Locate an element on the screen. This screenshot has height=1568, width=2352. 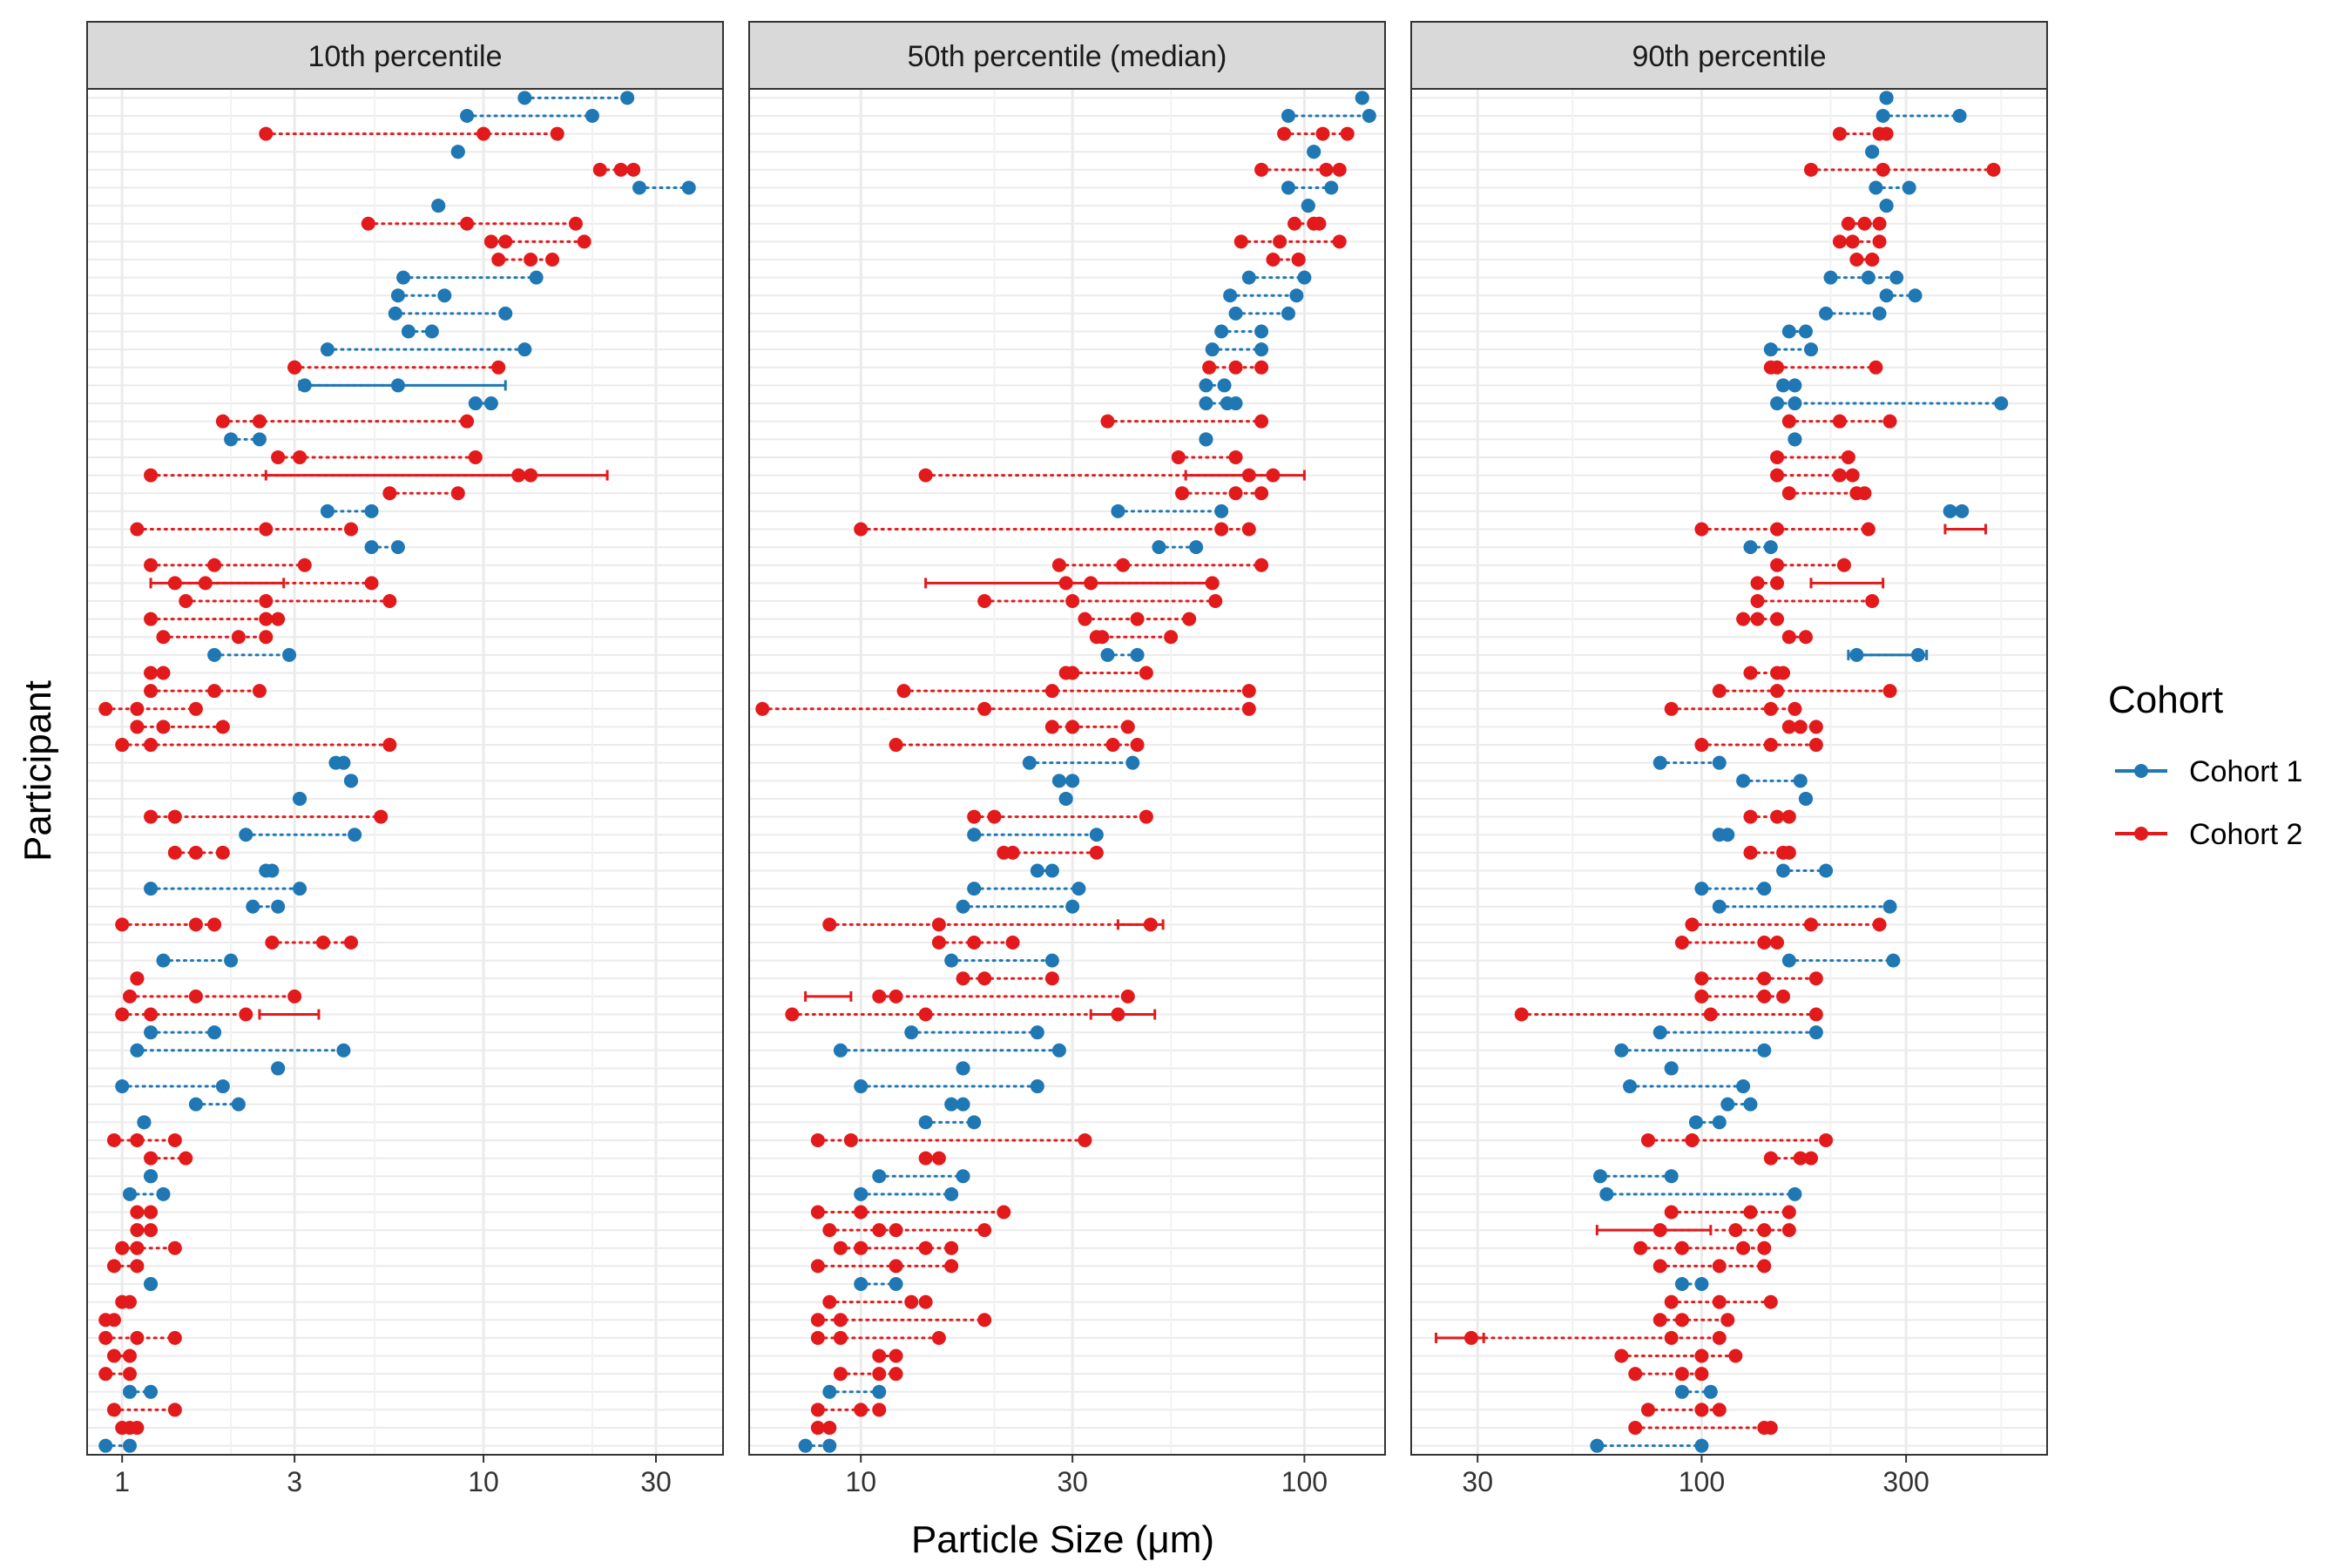
x-tick-label: 1 is located at coordinates (122, 1481).